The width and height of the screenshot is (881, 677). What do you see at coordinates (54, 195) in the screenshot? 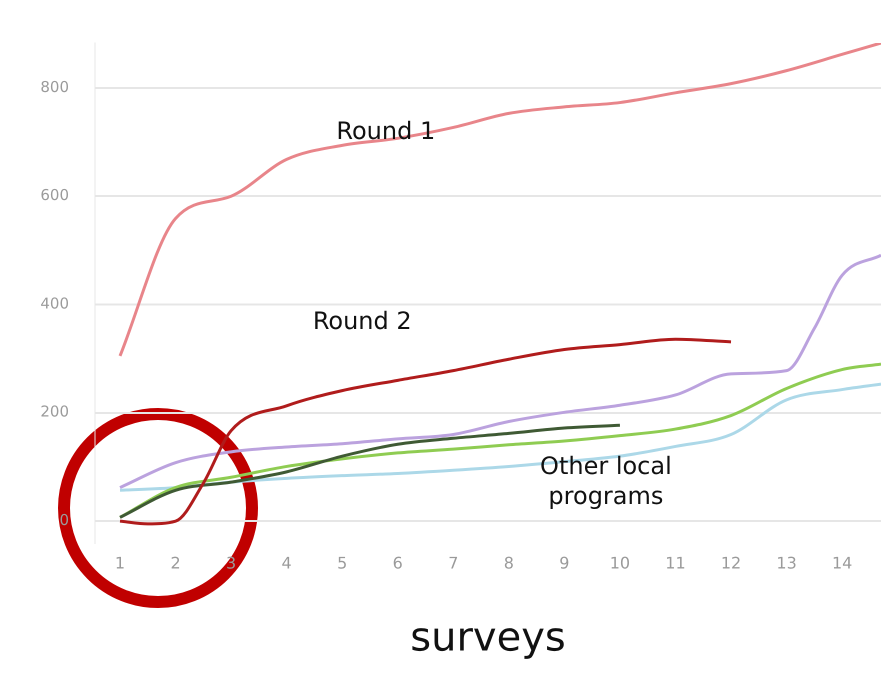
I see `y-tick-label: 600` at bounding box center [54, 195].